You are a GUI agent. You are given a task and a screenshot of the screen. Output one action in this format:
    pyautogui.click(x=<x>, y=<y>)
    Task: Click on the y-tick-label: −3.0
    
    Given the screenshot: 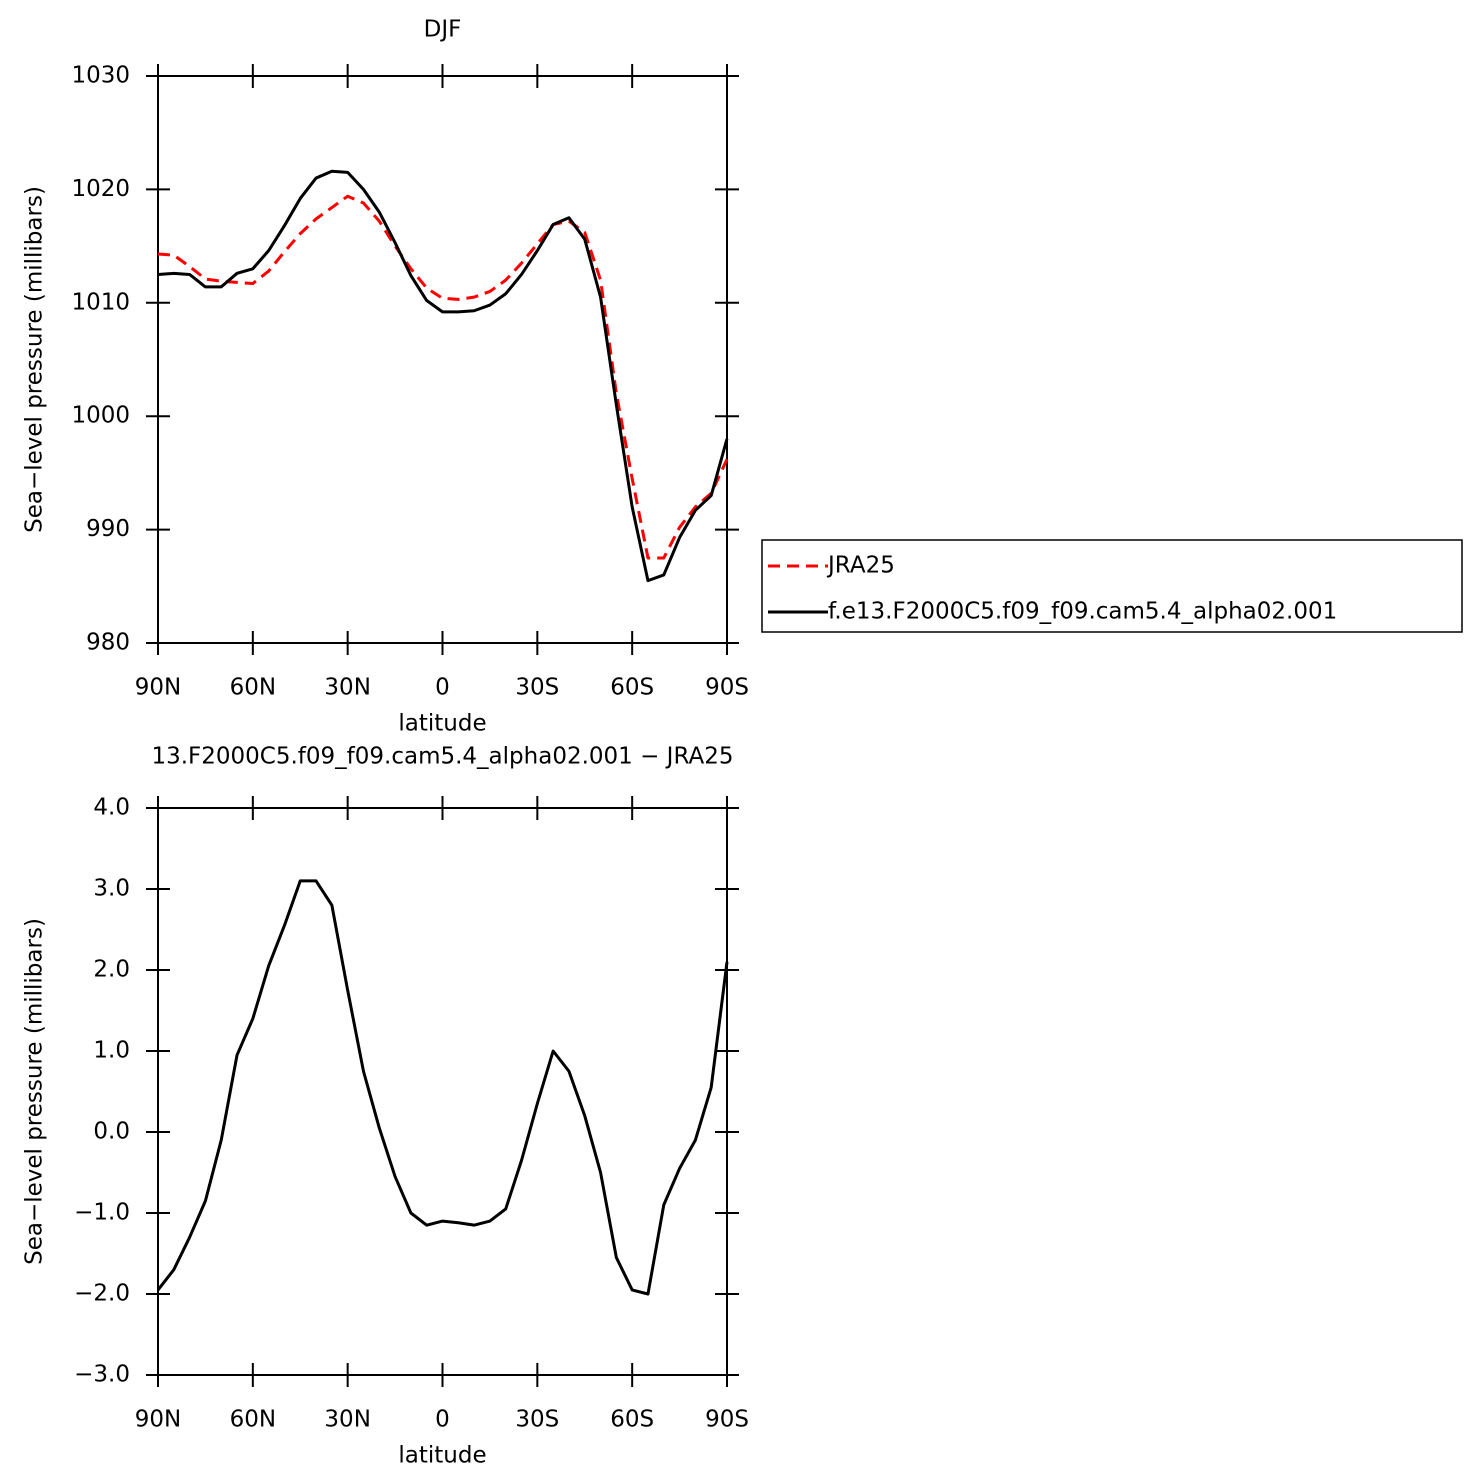 What is the action you would take?
    pyautogui.click(x=102, y=1375)
    